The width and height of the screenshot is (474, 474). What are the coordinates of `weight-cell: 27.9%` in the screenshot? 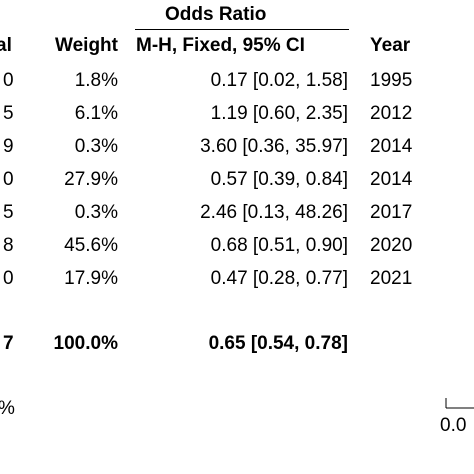 It's located at (91, 179).